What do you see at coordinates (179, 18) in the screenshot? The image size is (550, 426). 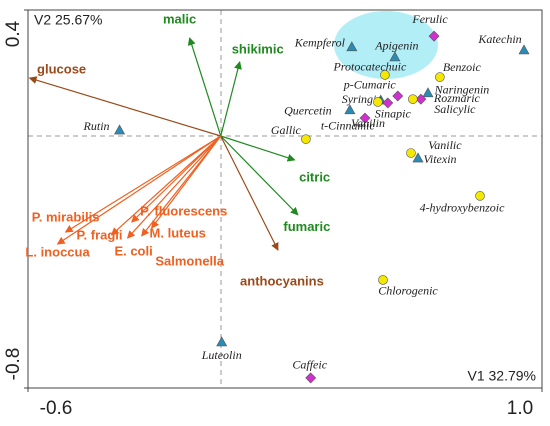 I see `vector-label: malic` at bounding box center [179, 18].